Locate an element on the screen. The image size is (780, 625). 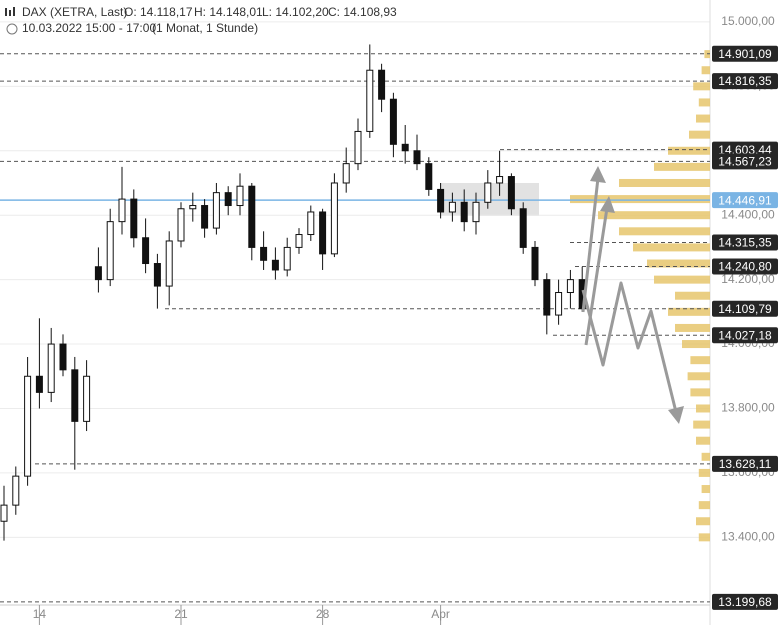
x-tick-label: Apr is located at coordinates (440, 614).